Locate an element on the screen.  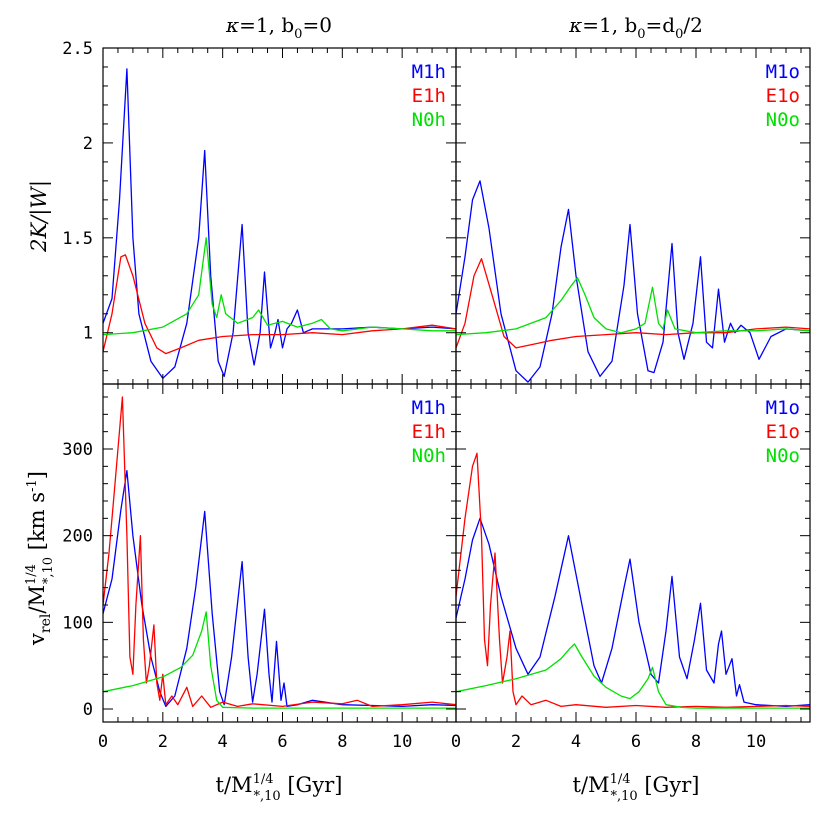
y-tick-label: 2 is located at coordinates (88, 144).